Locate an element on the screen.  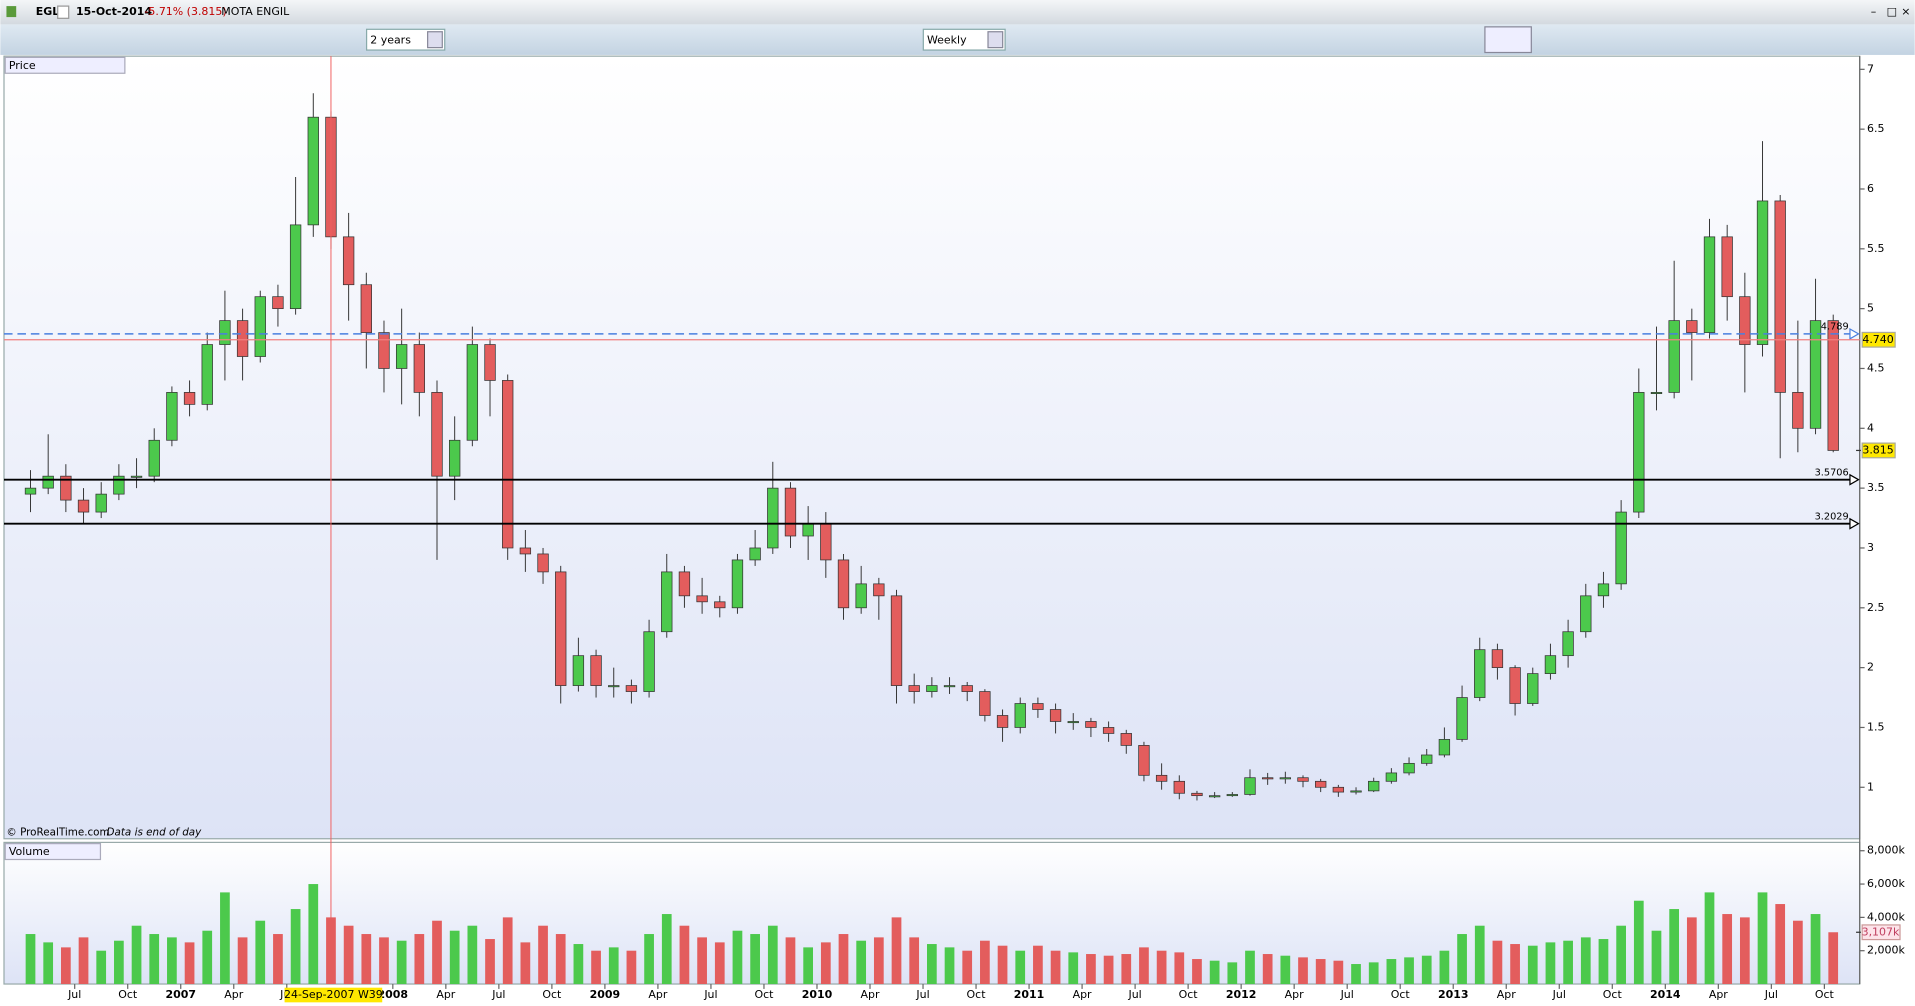
chart-style-button is located at coordinates (1508, 40).